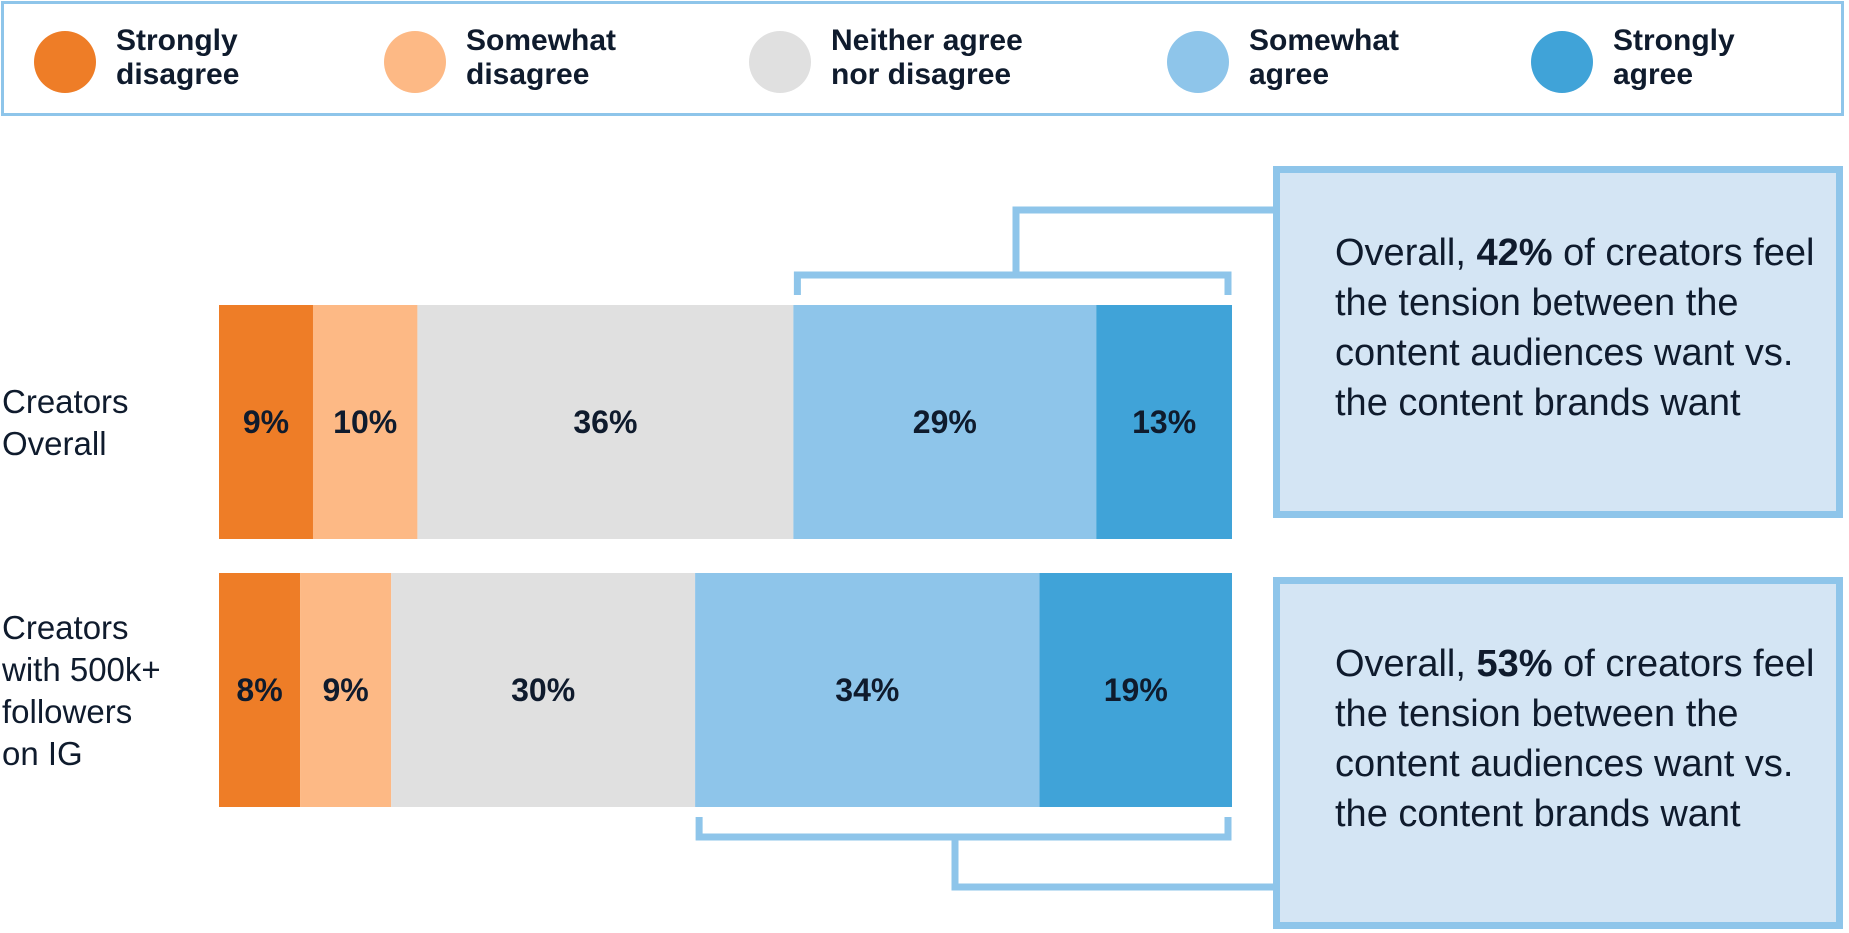  I want to click on legend-label: Somewhat agree, so click(1324, 57).